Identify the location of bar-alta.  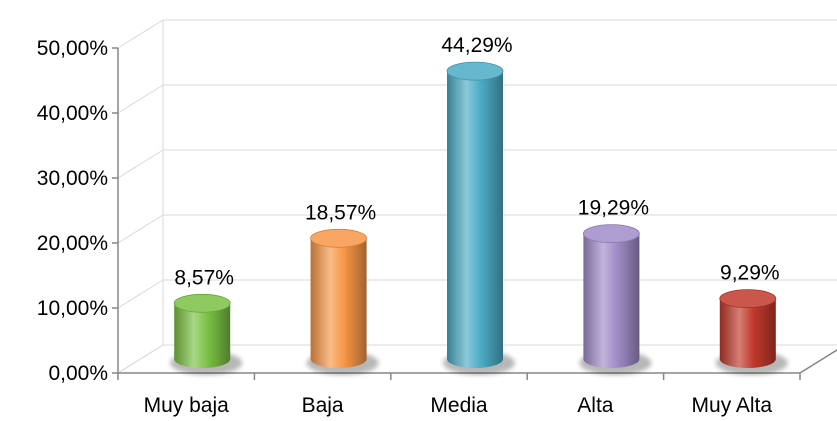
(615, 299).